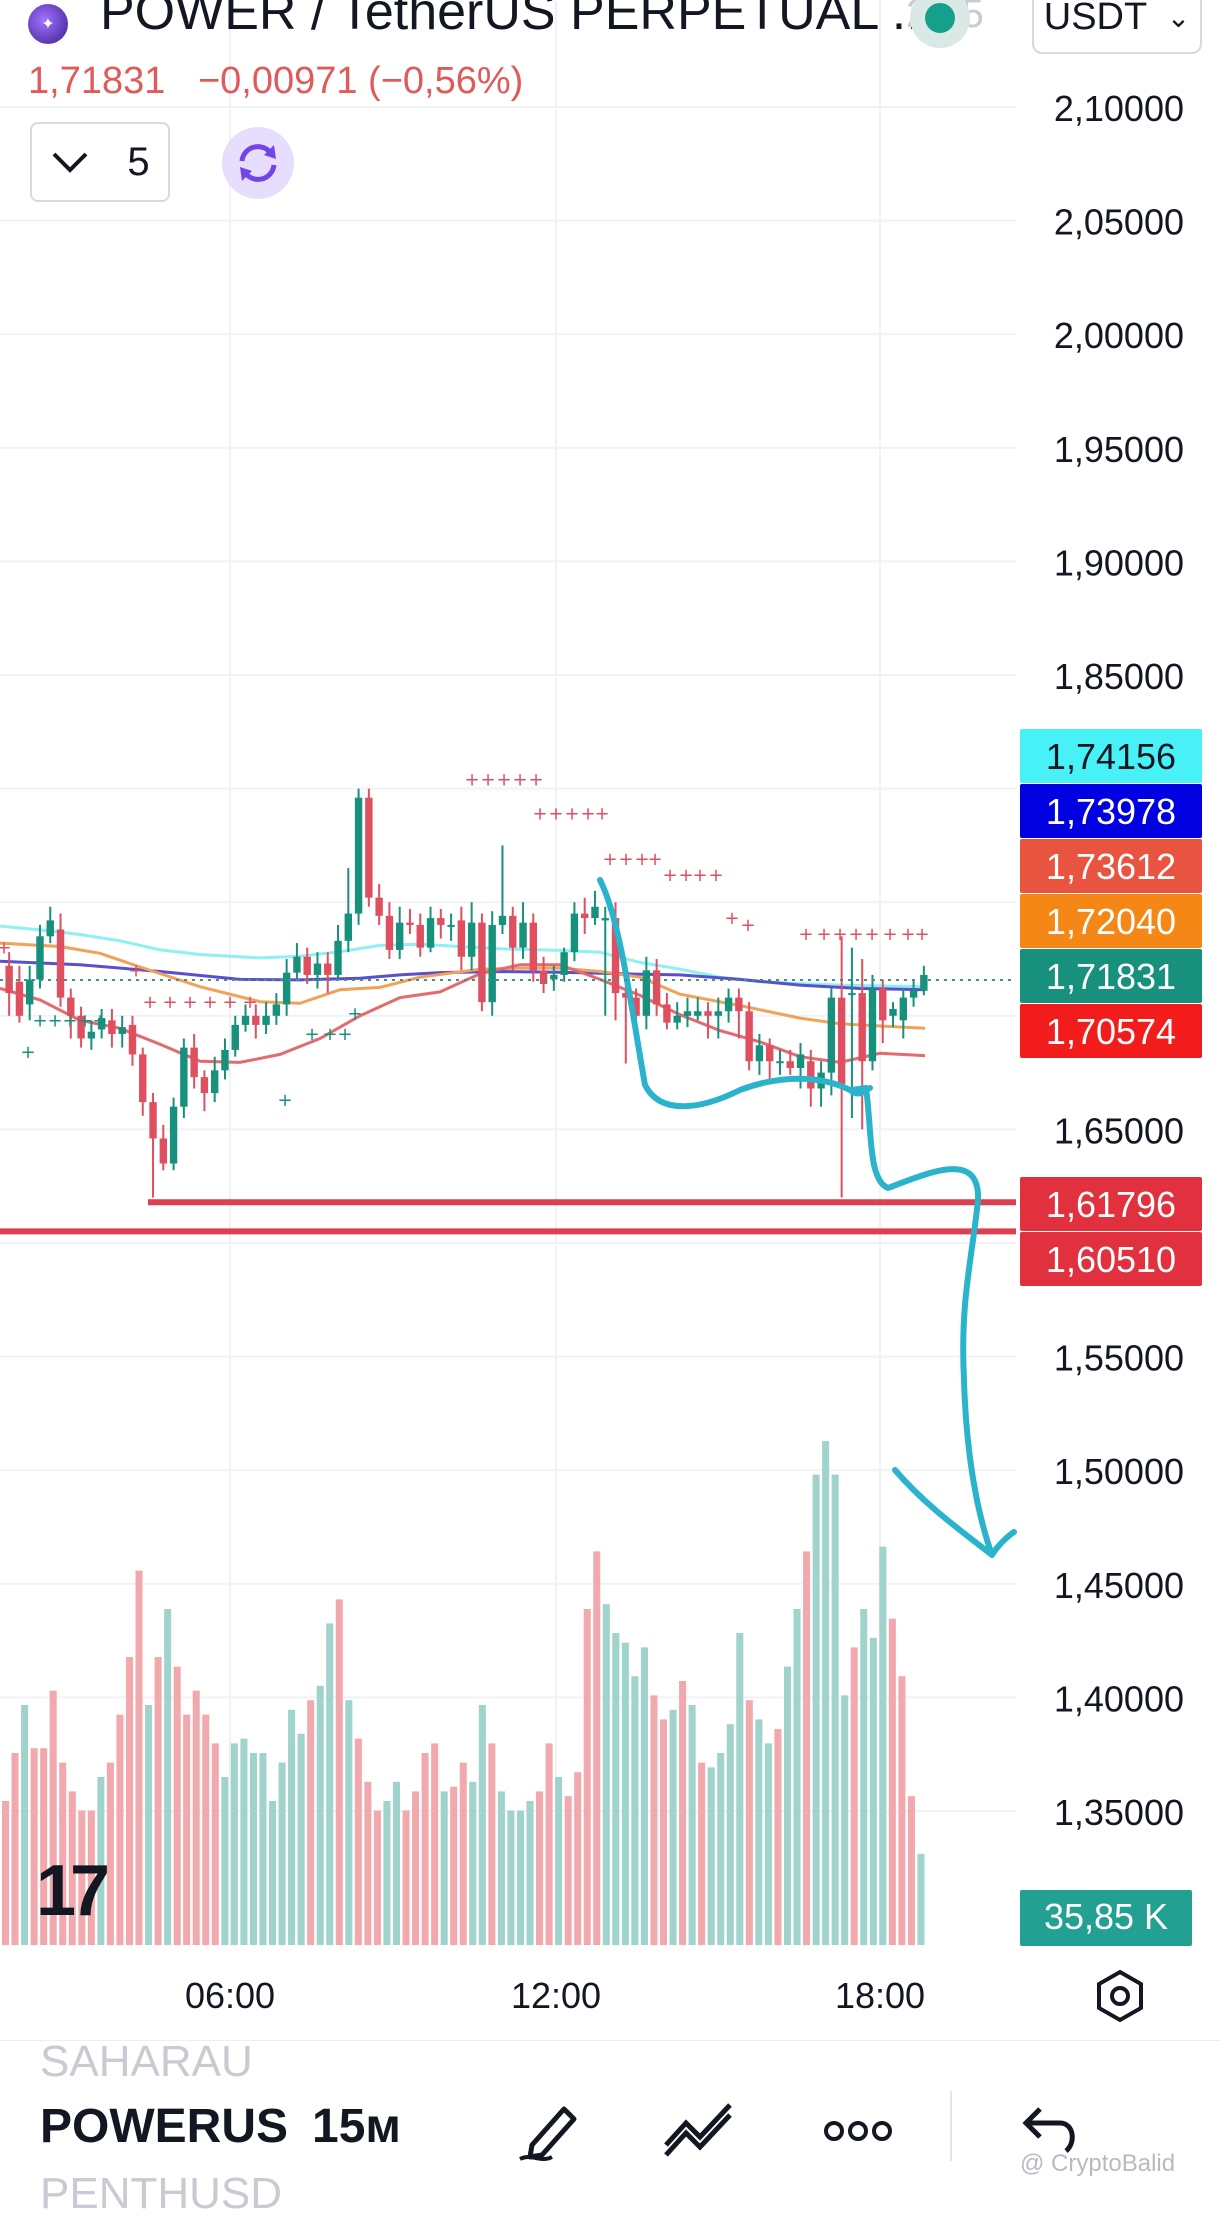 This screenshot has height=2219, width=1220. I want to click on price-label-value: 1,72040, so click(1111, 921).